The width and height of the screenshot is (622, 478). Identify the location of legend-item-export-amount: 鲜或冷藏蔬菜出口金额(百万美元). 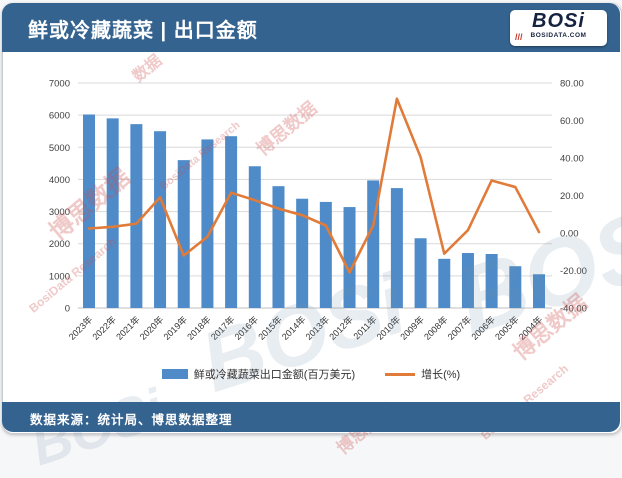
(258, 374).